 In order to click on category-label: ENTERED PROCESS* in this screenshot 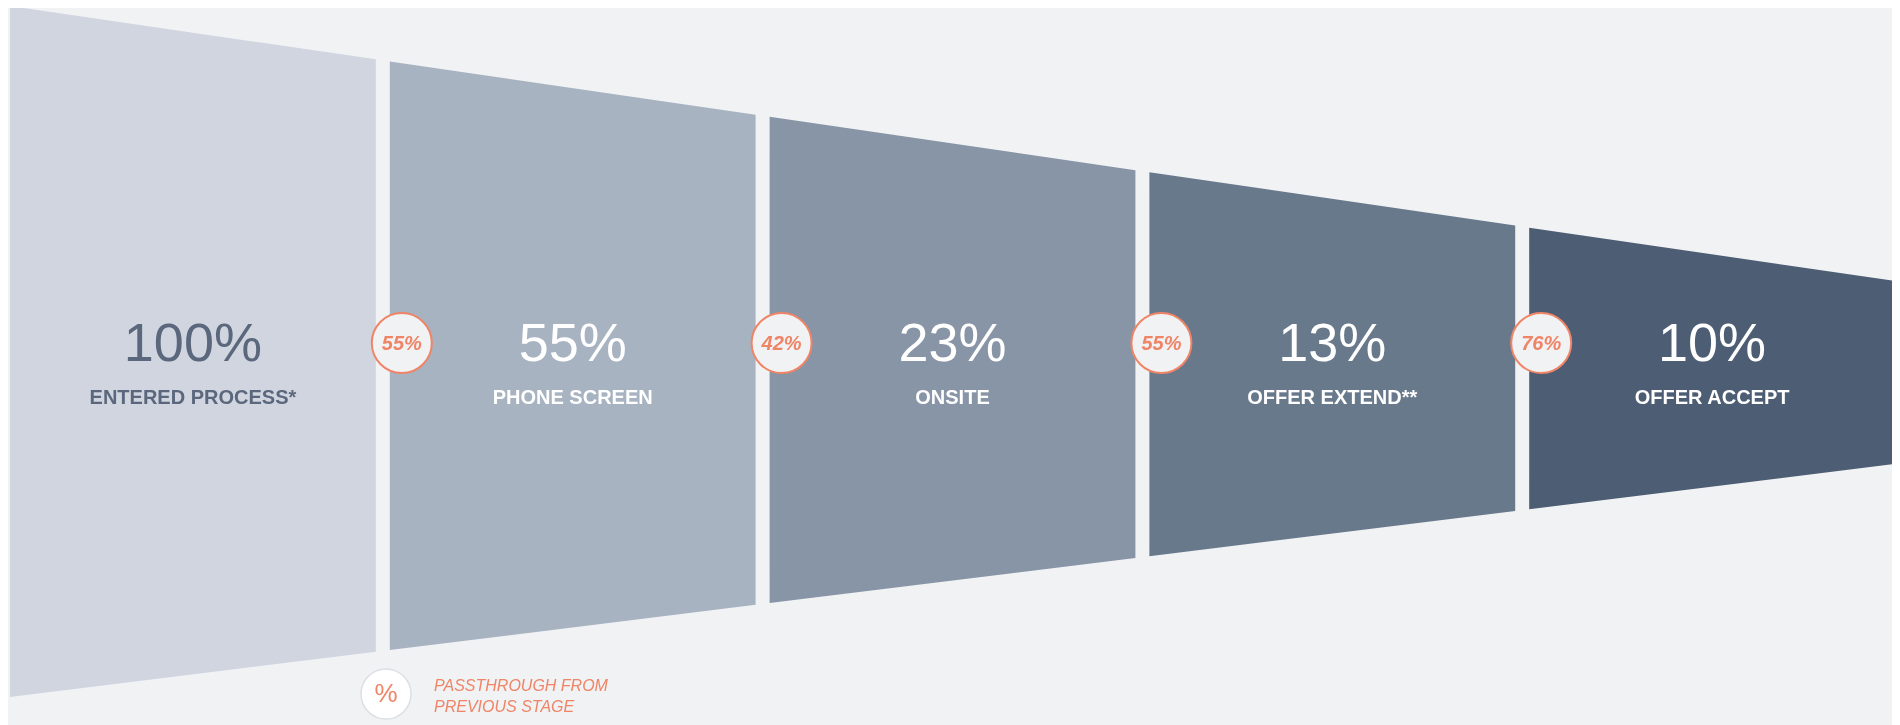, I will do `click(193, 397)`.